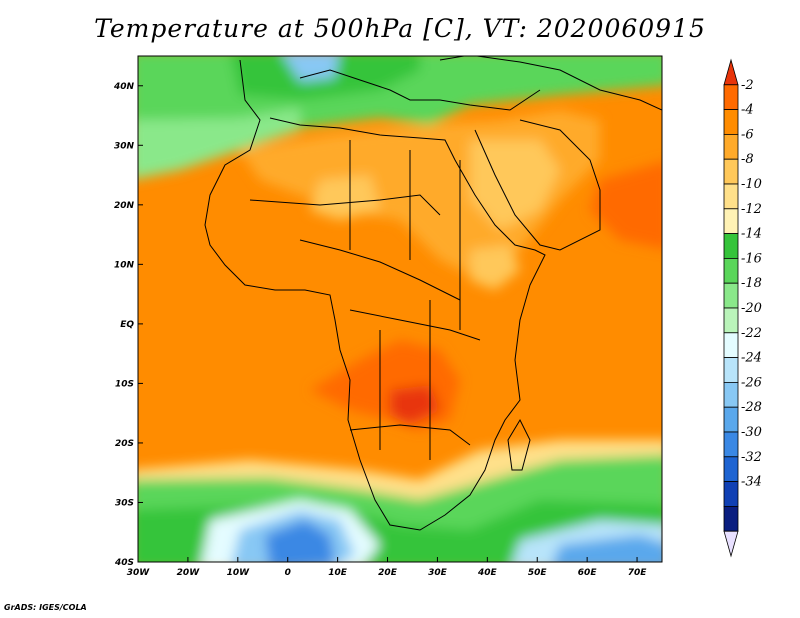  I want to click on colorbar-label: -30, so click(751, 432).